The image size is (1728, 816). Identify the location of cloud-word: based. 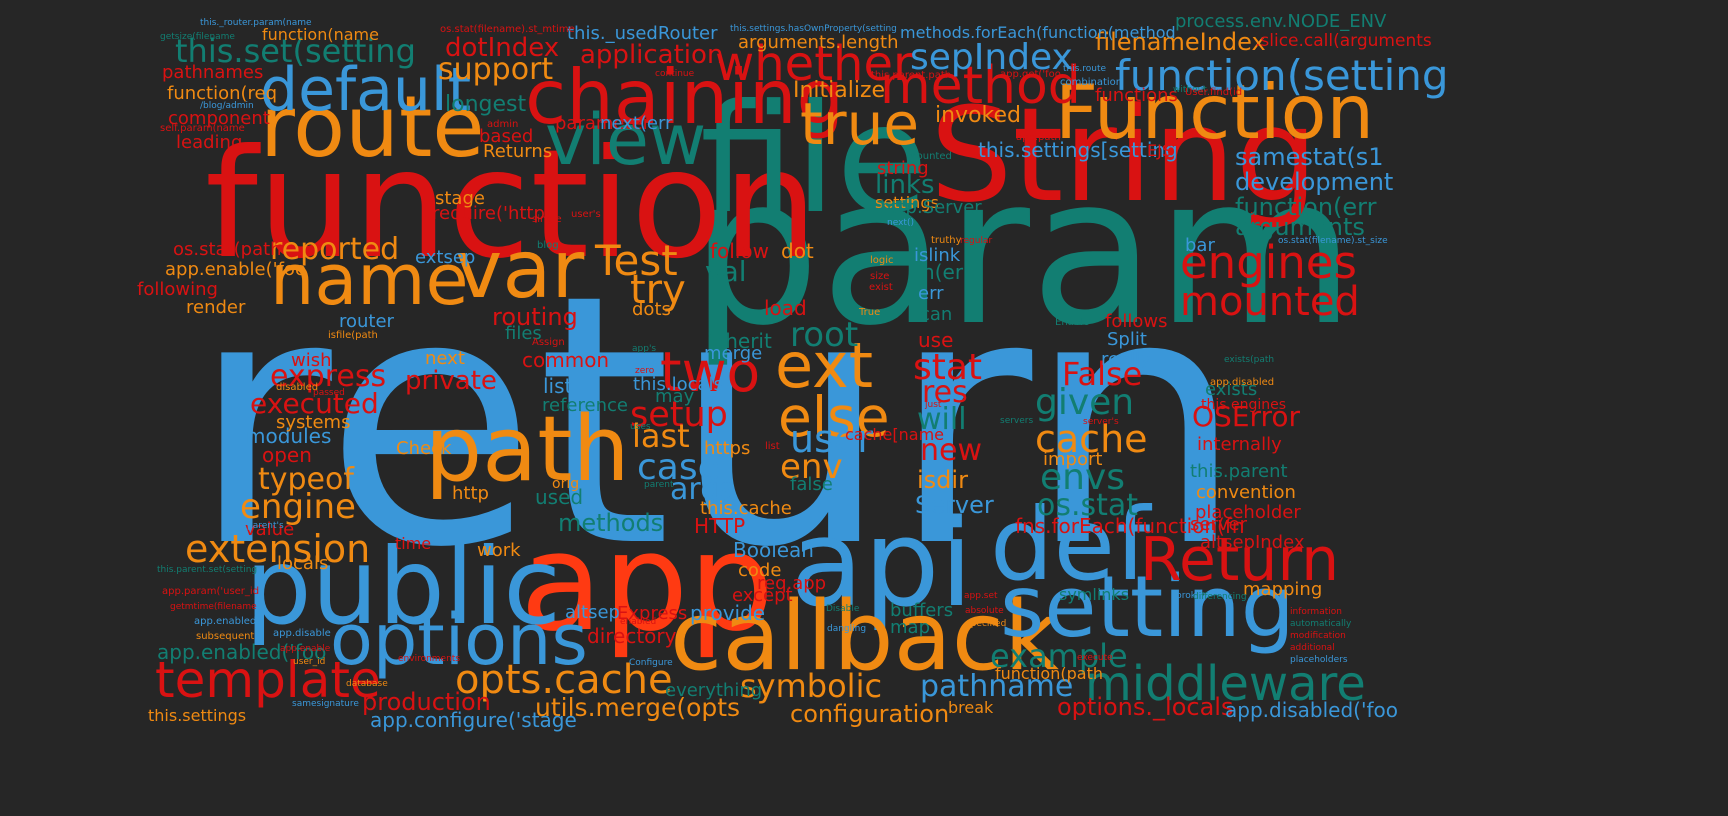
(506, 136).